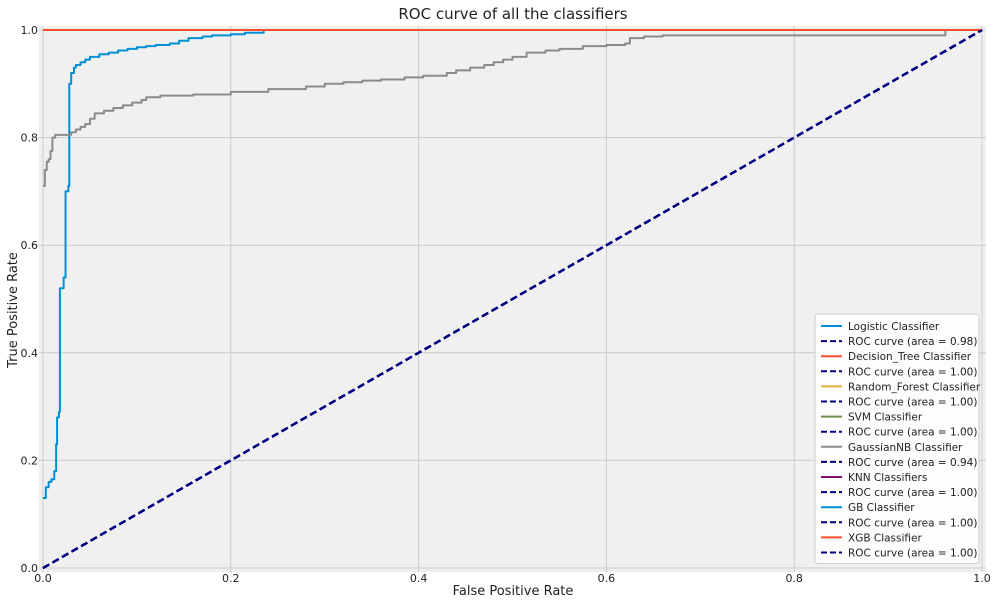 This screenshot has width=998, height=605. What do you see at coordinates (231, 578) in the screenshot?
I see `x-tick-label: 0.2` at bounding box center [231, 578].